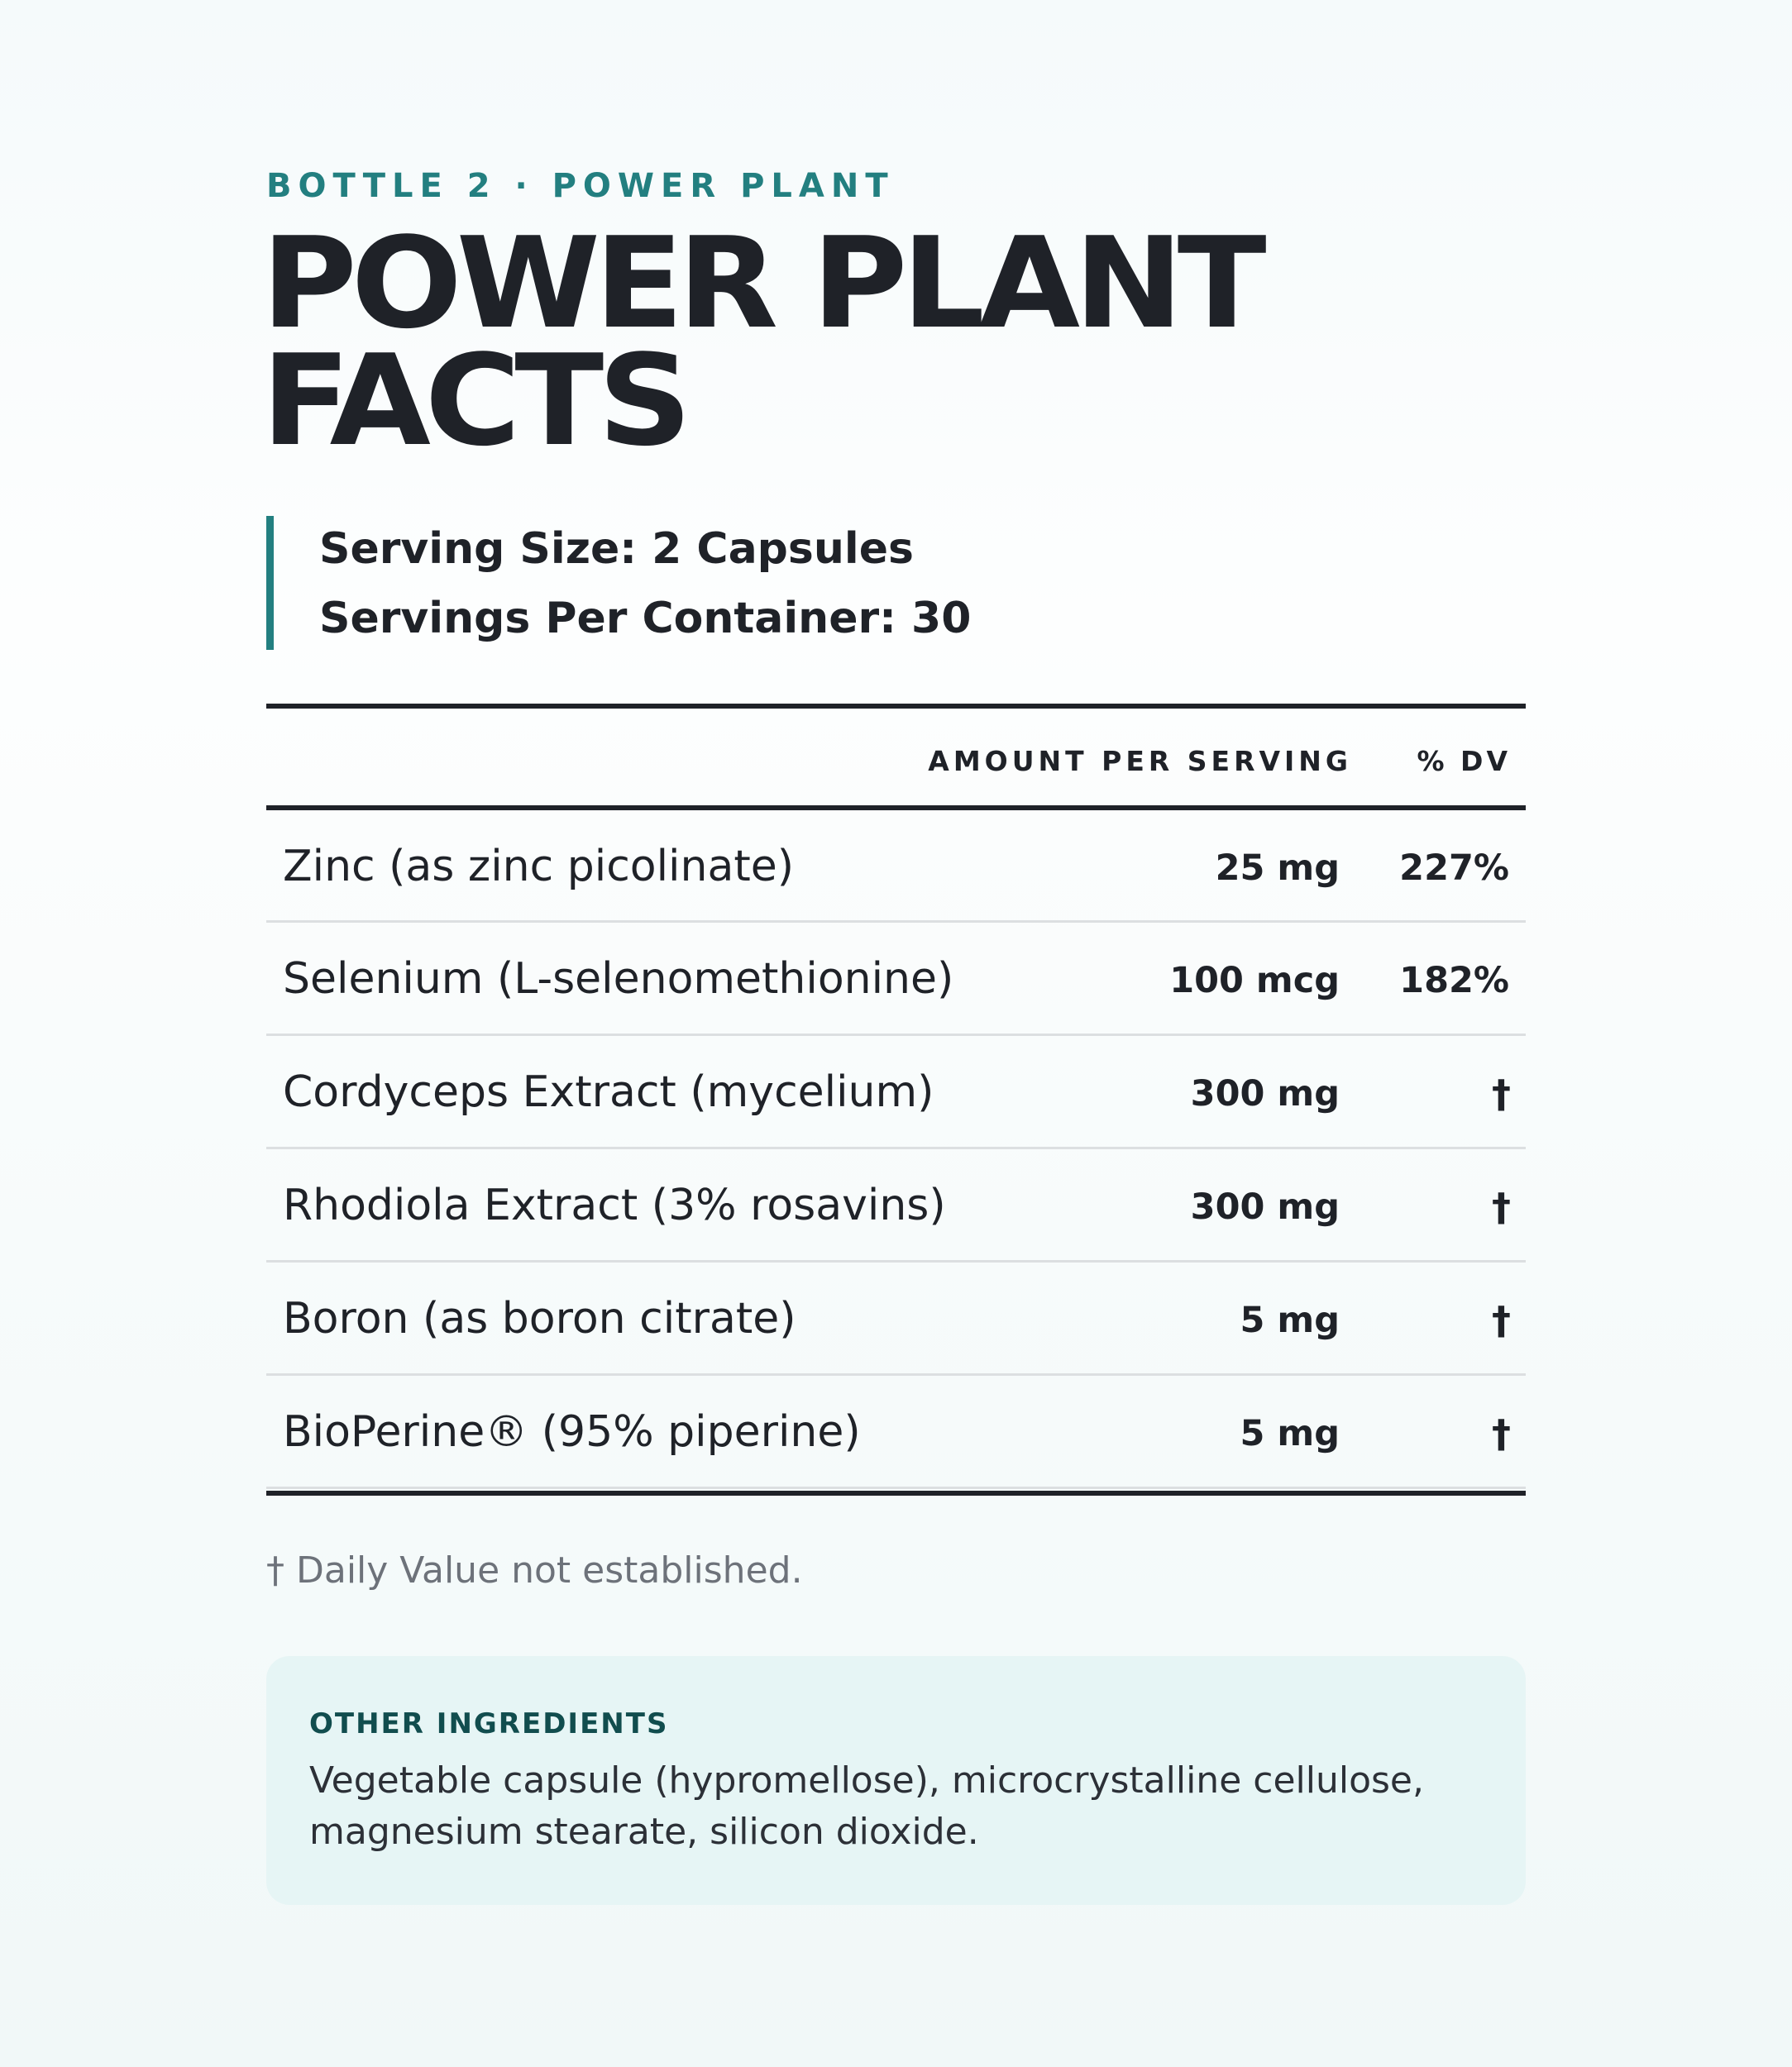 The width and height of the screenshot is (1792, 2067). I want to click on table-top-rule, so click(896, 706).